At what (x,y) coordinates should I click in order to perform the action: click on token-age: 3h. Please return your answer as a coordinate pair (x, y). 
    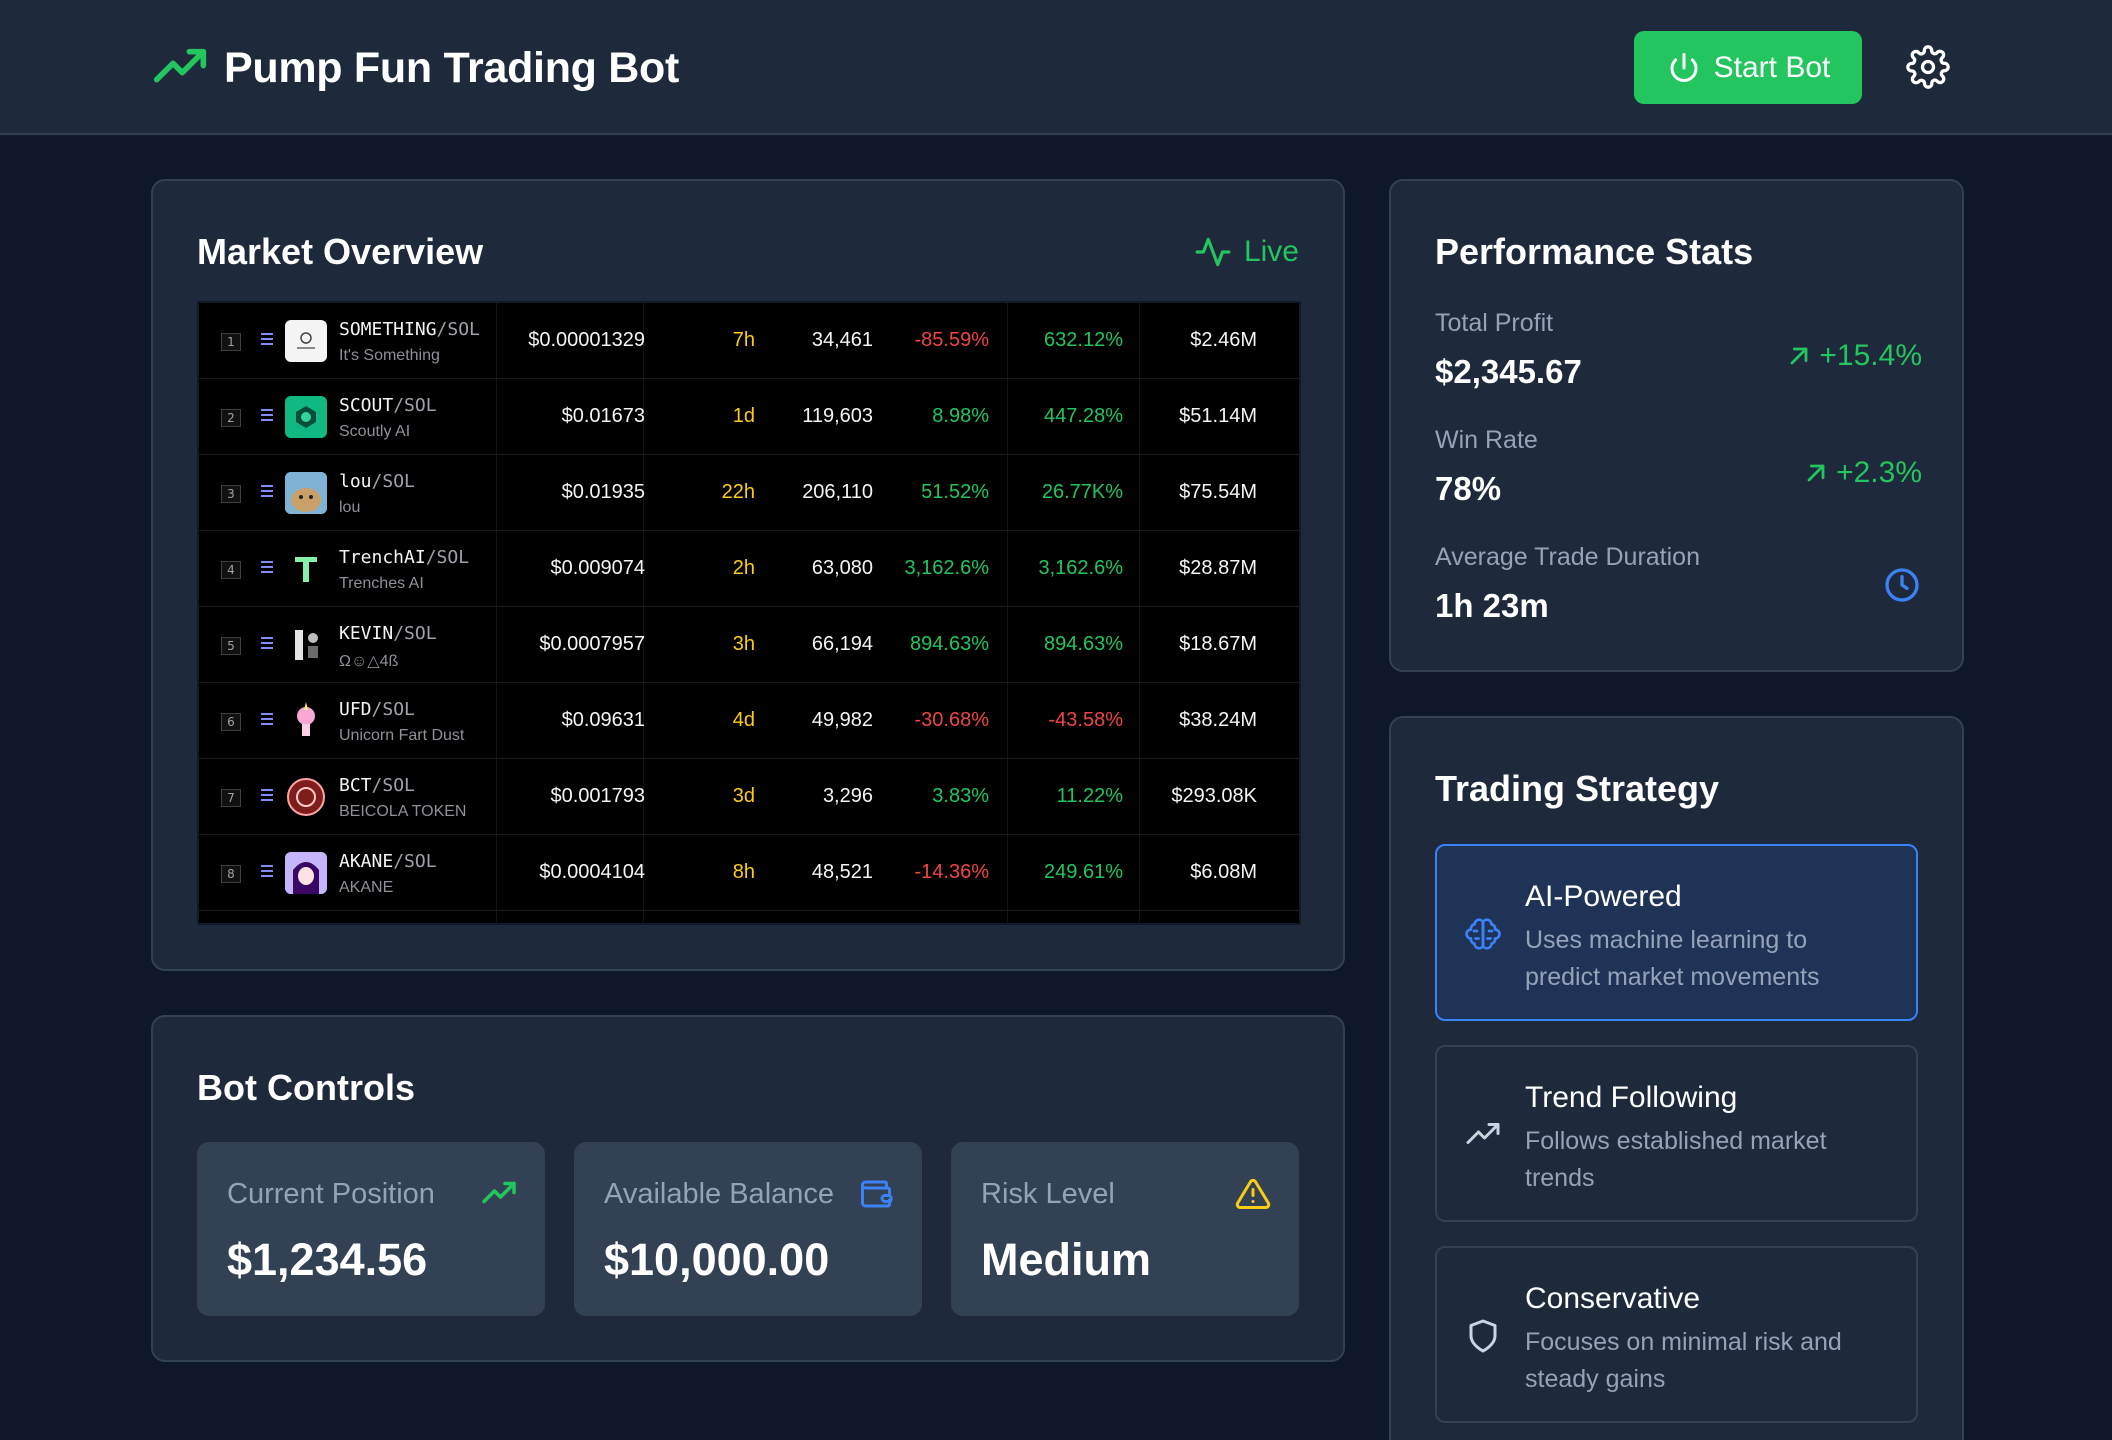
    Looking at the image, I should click on (743, 644).